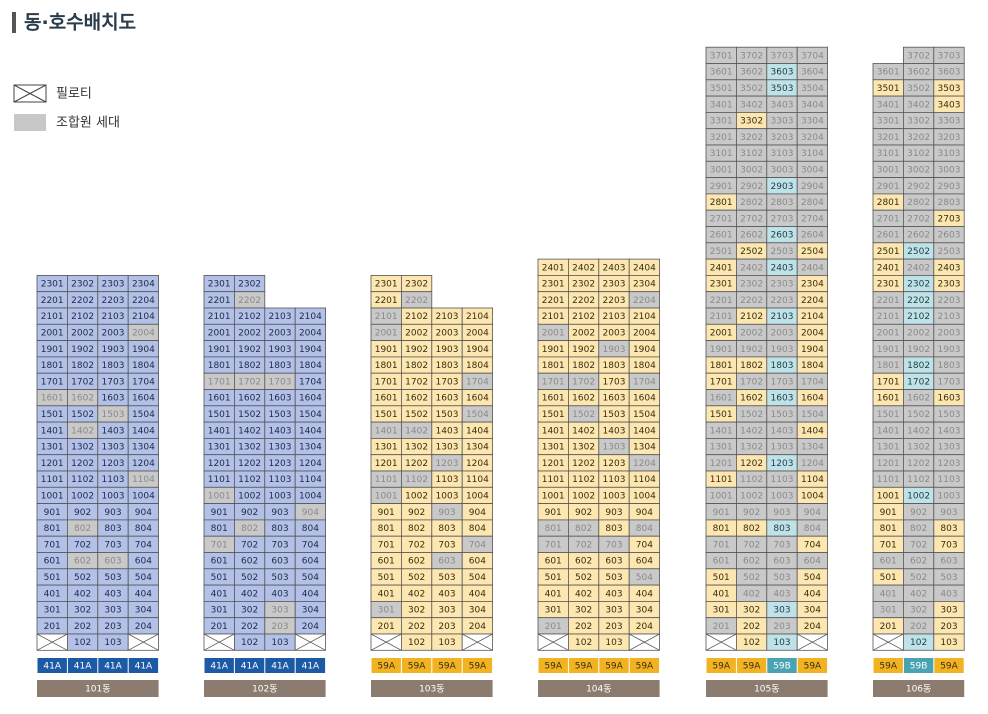 This screenshot has width=988, height=714. What do you see at coordinates (949, 317) in the screenshot?
I see `unit-label: 2103` at bounding box center [949, 317].